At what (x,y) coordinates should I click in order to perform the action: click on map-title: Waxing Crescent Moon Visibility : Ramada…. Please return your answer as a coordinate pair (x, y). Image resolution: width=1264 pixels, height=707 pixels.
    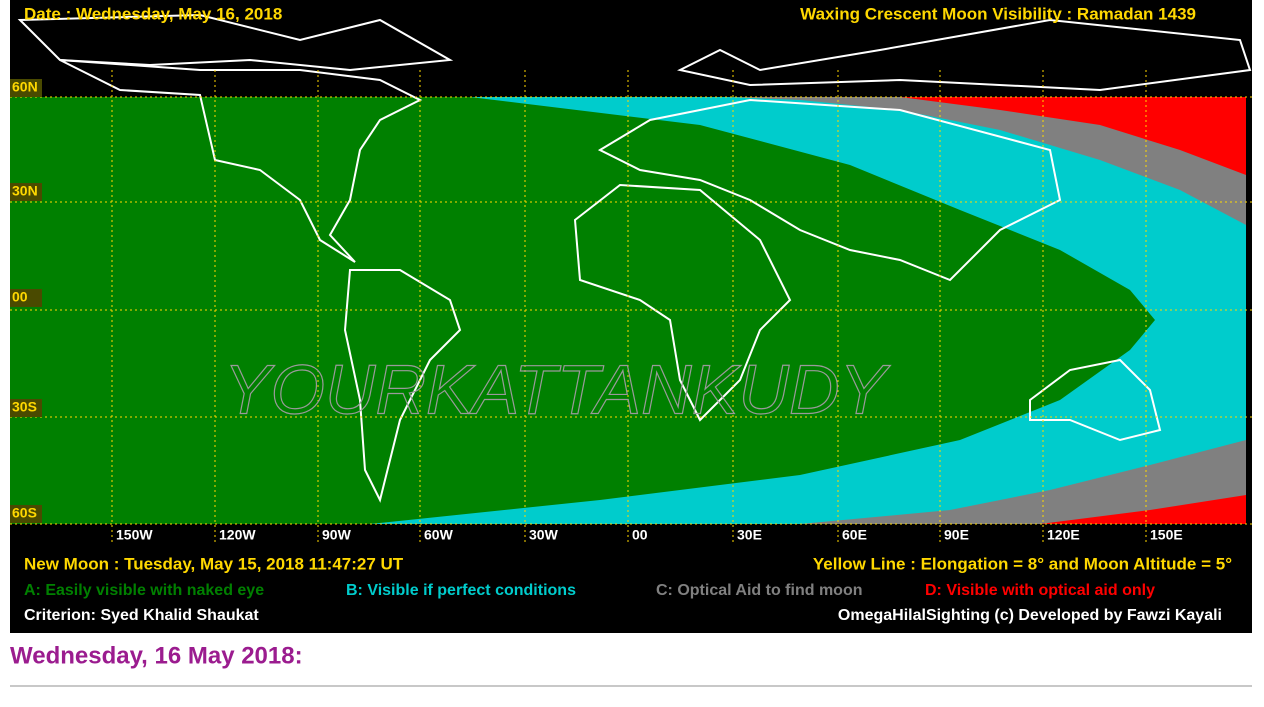
    Looking at the image, I should click on (998, 13).